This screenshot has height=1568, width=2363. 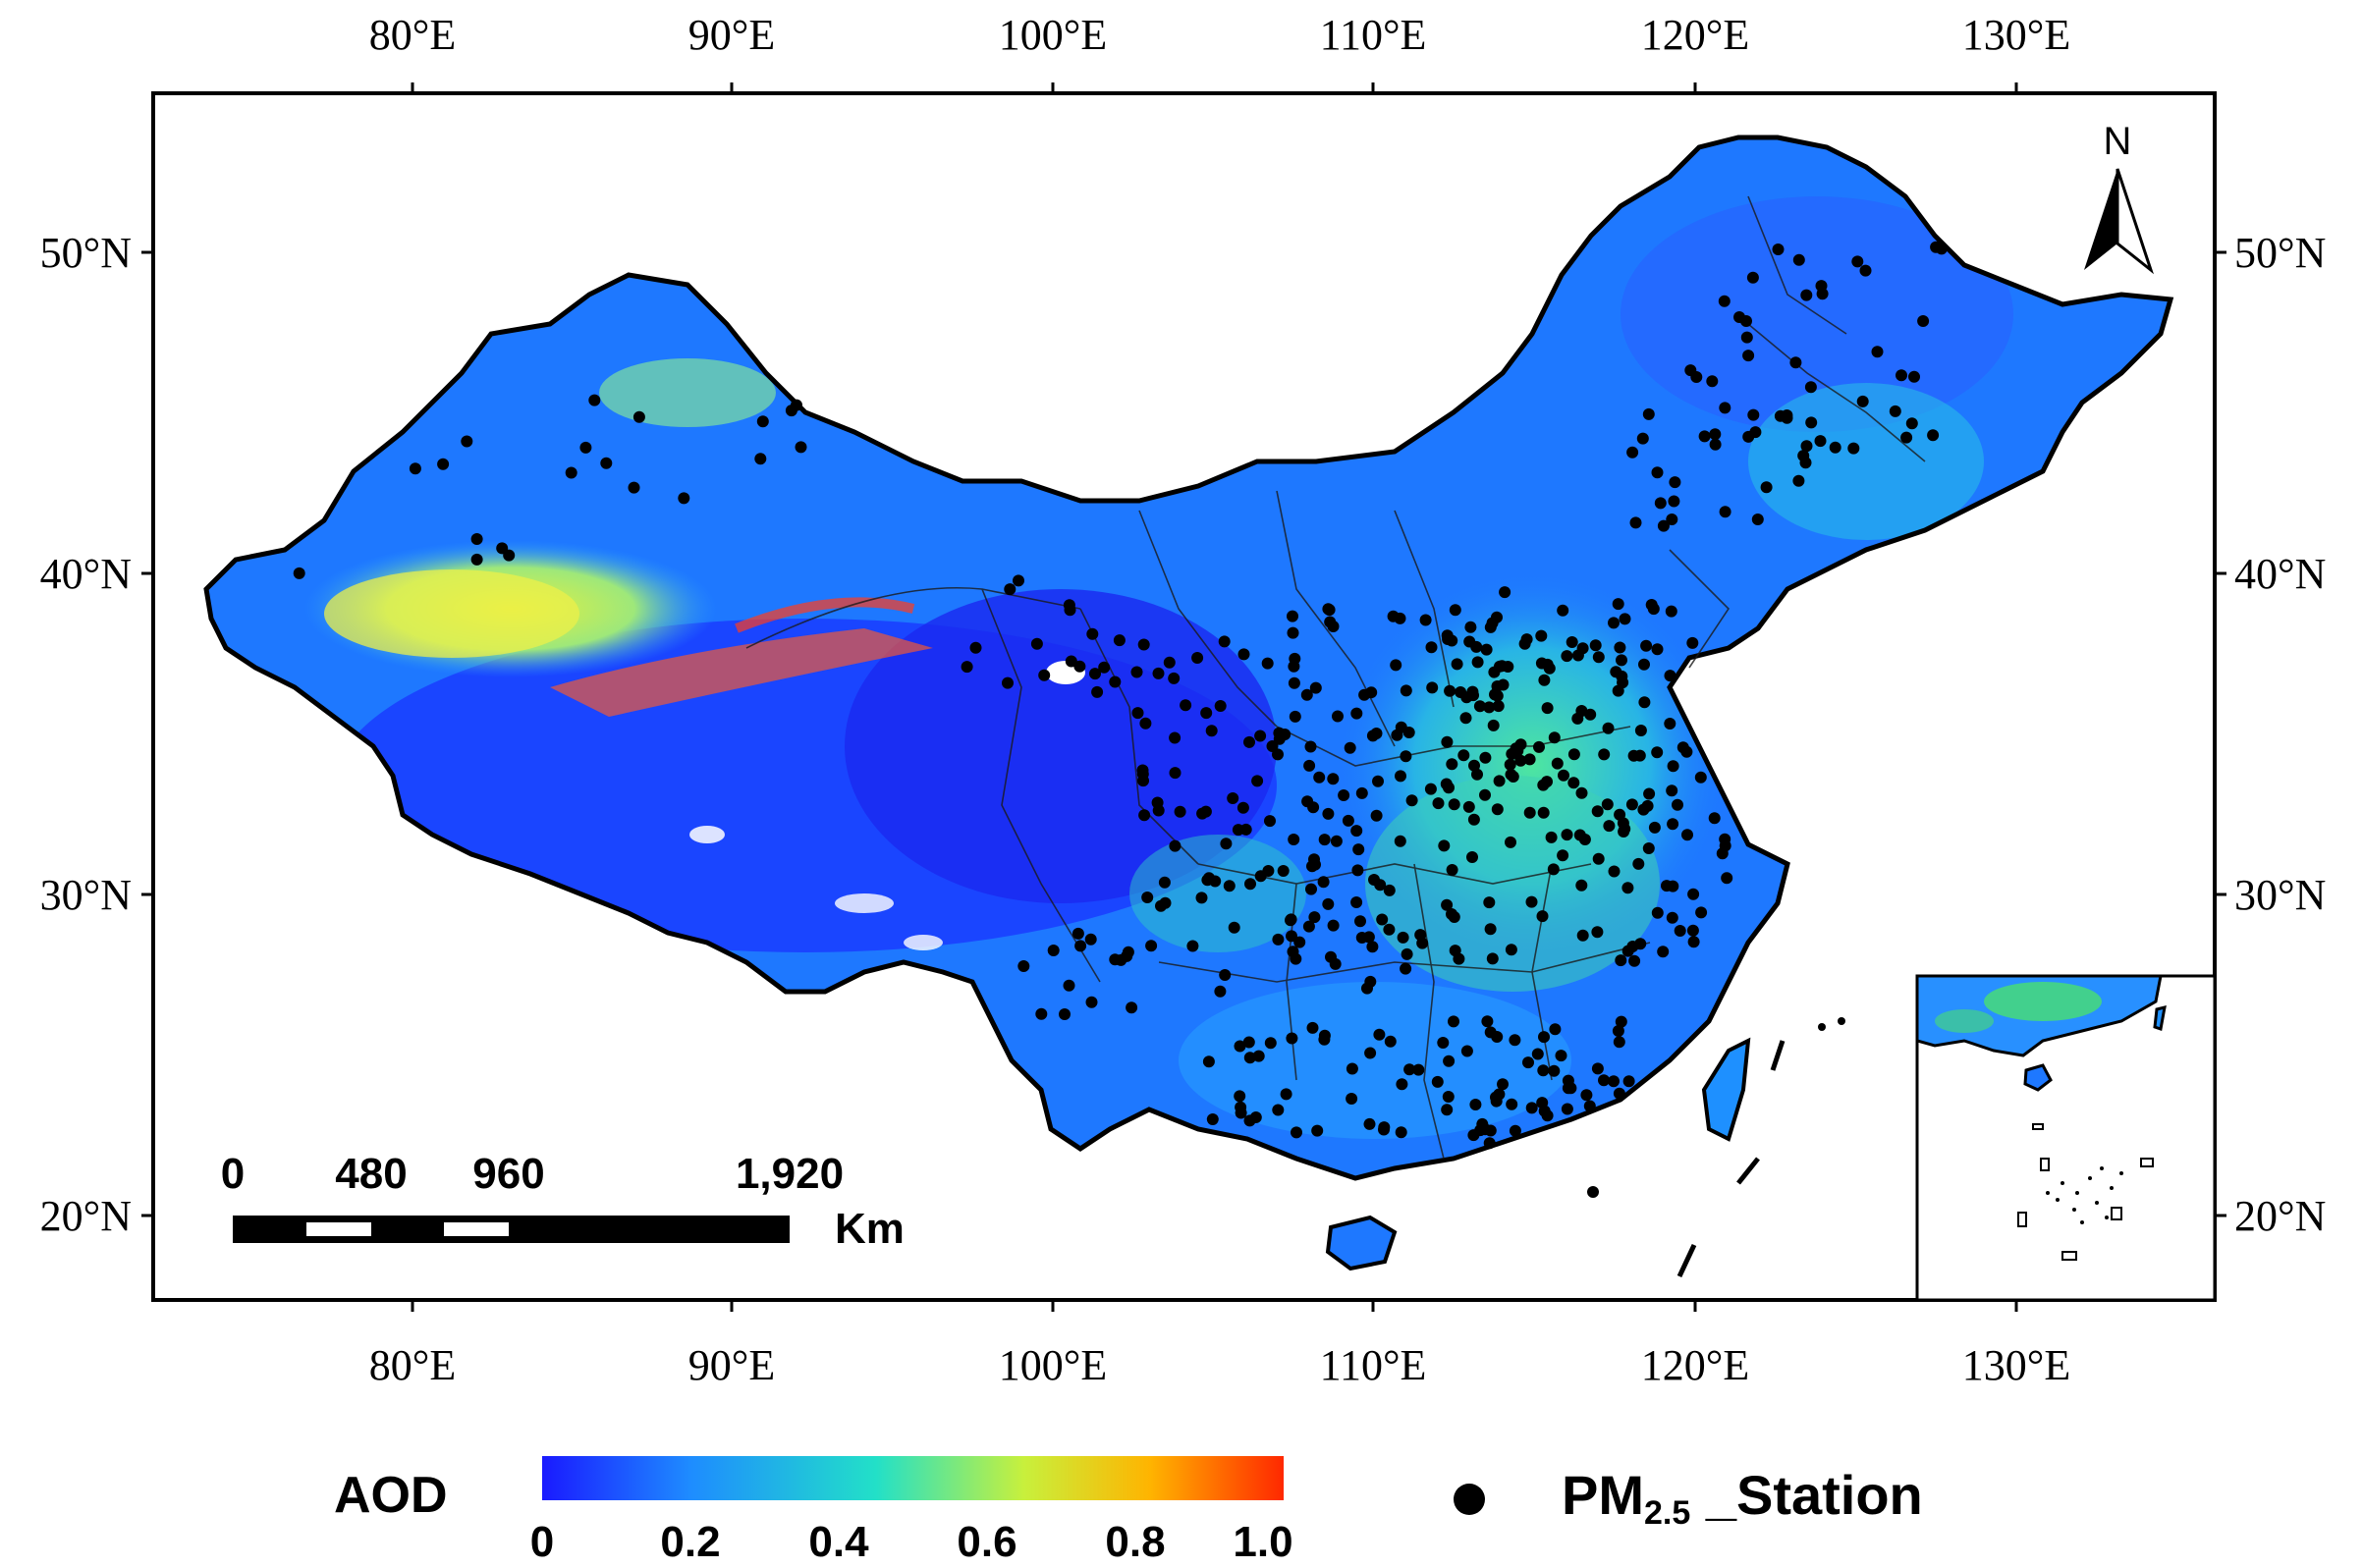 I want to click on lon-label-top: 100°E, so click(x=1053, y=35).